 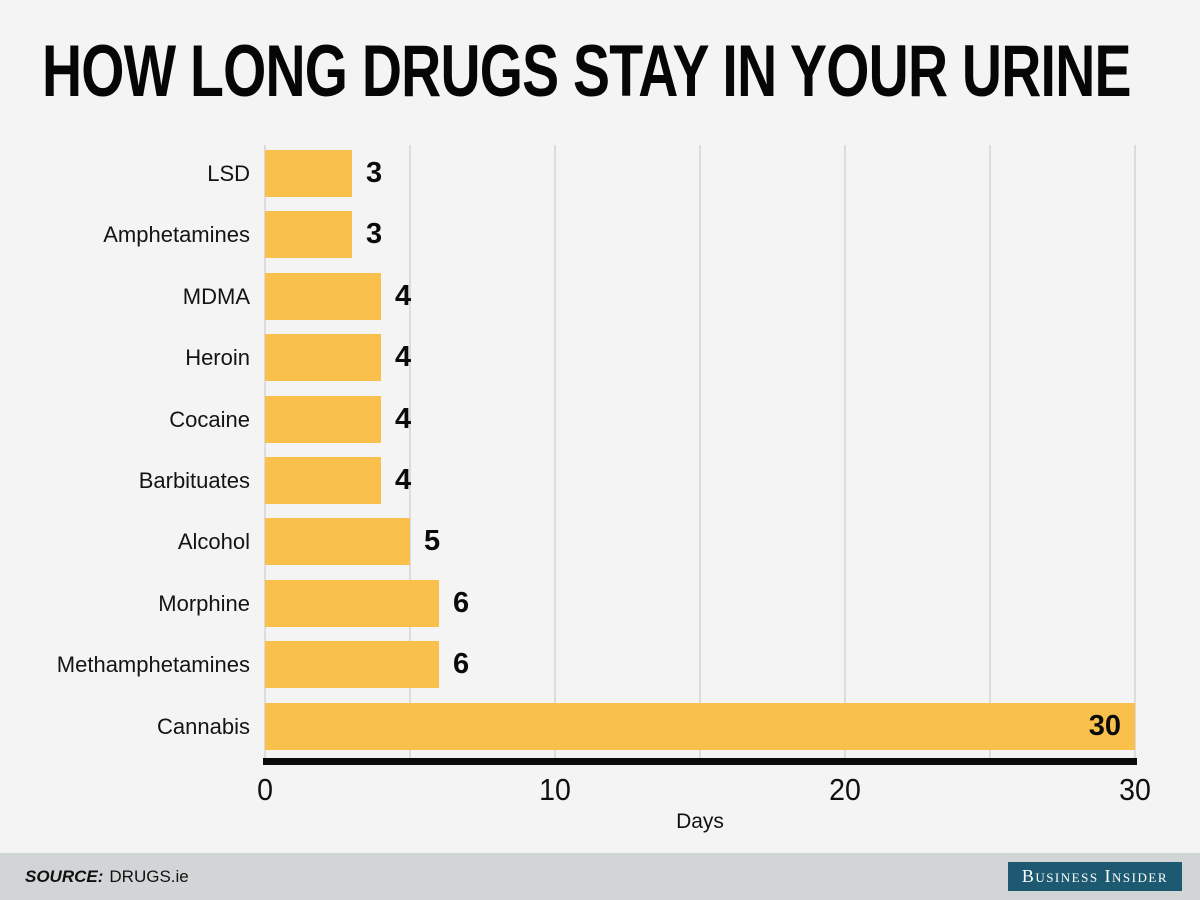 I want to click on x-tick-label: 30, so click(x=1135, y=789).